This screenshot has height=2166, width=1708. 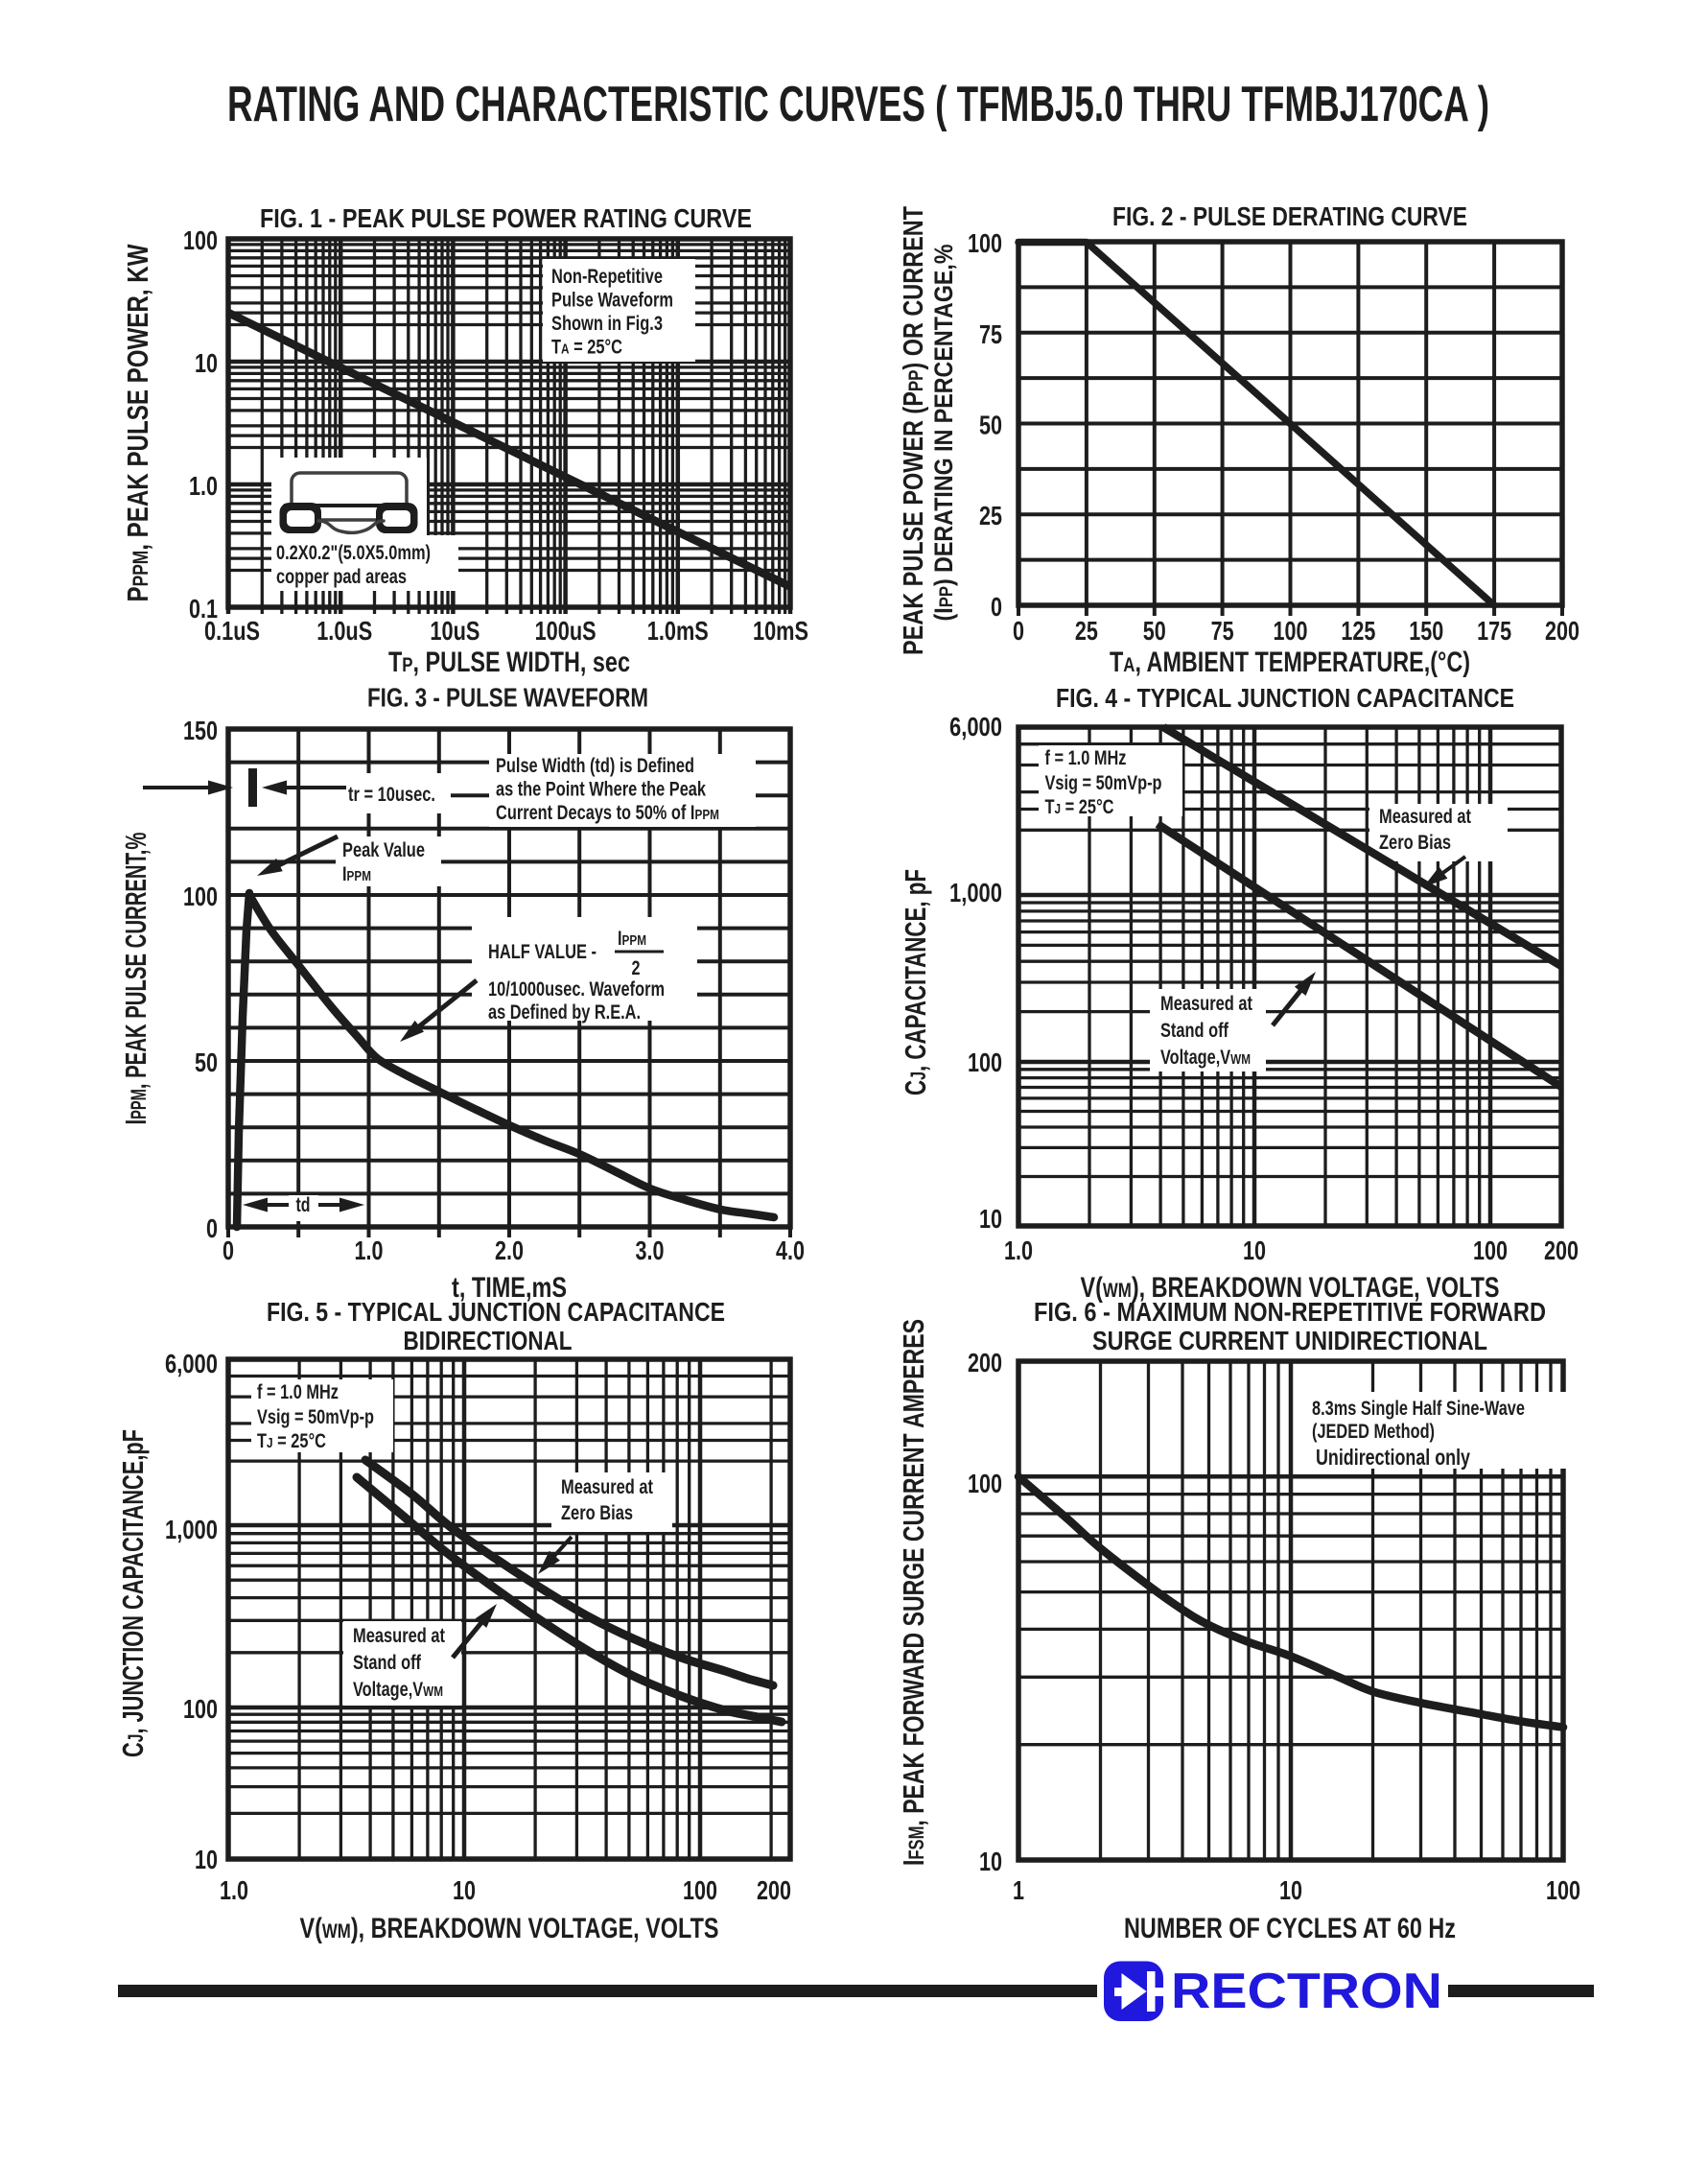 What do you see at coordinates (595, 766) in the screenshot?
I see `svg-text: Pulse Width (td) is Defined` at bounding box center [595, 766].